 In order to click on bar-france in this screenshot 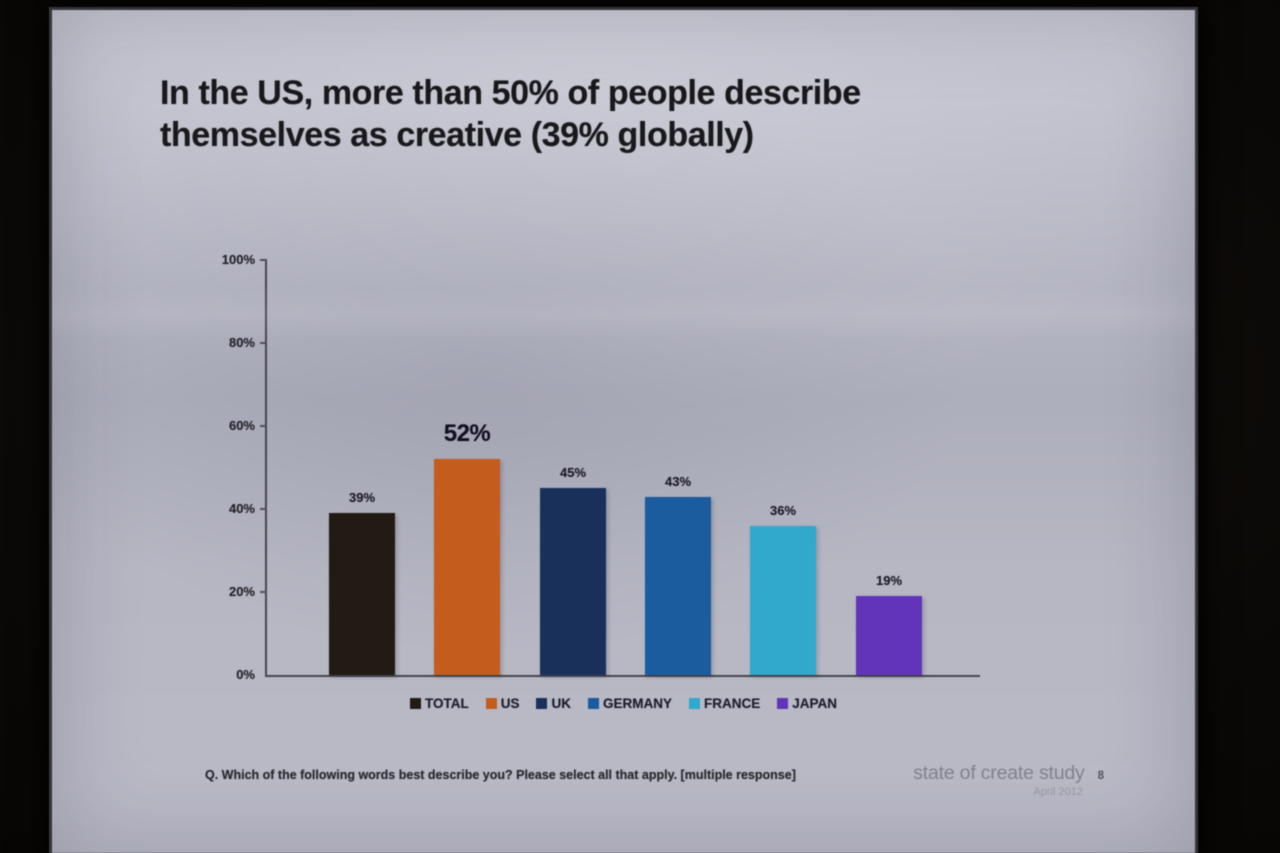, I will do `click(783, 600)`.